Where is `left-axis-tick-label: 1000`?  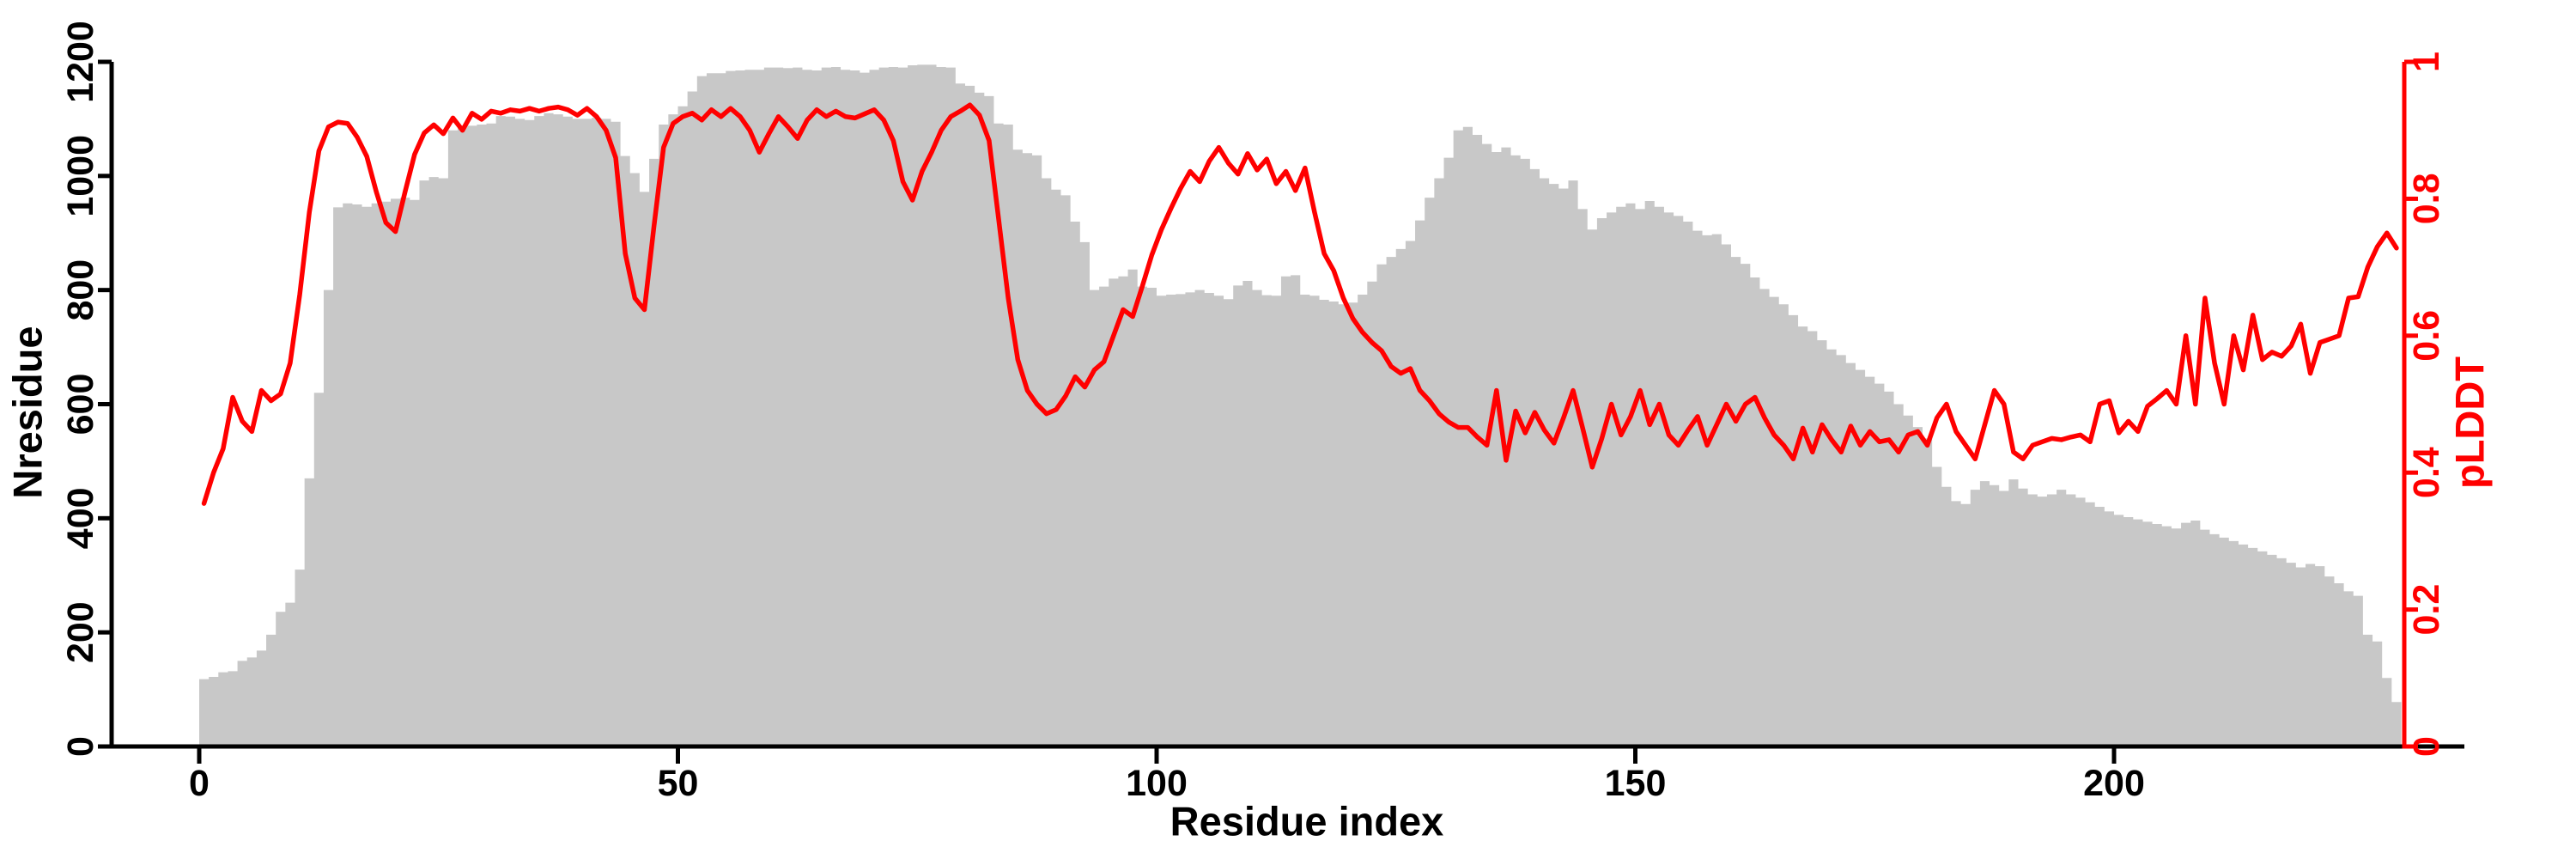
left-axis-tick-label: 1000 is located at coordinates (80, 176).